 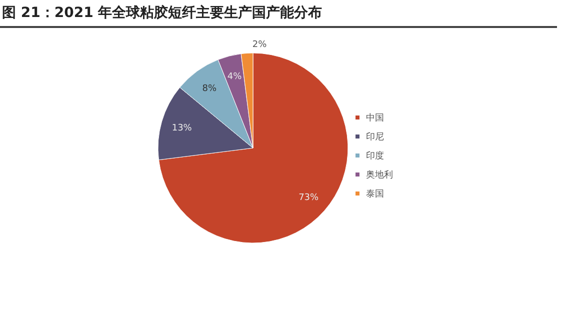 What do you see at coordinates (375, 156) in the screenshot?
I see `legend-label: 印度` at bounding box center [375, 156].